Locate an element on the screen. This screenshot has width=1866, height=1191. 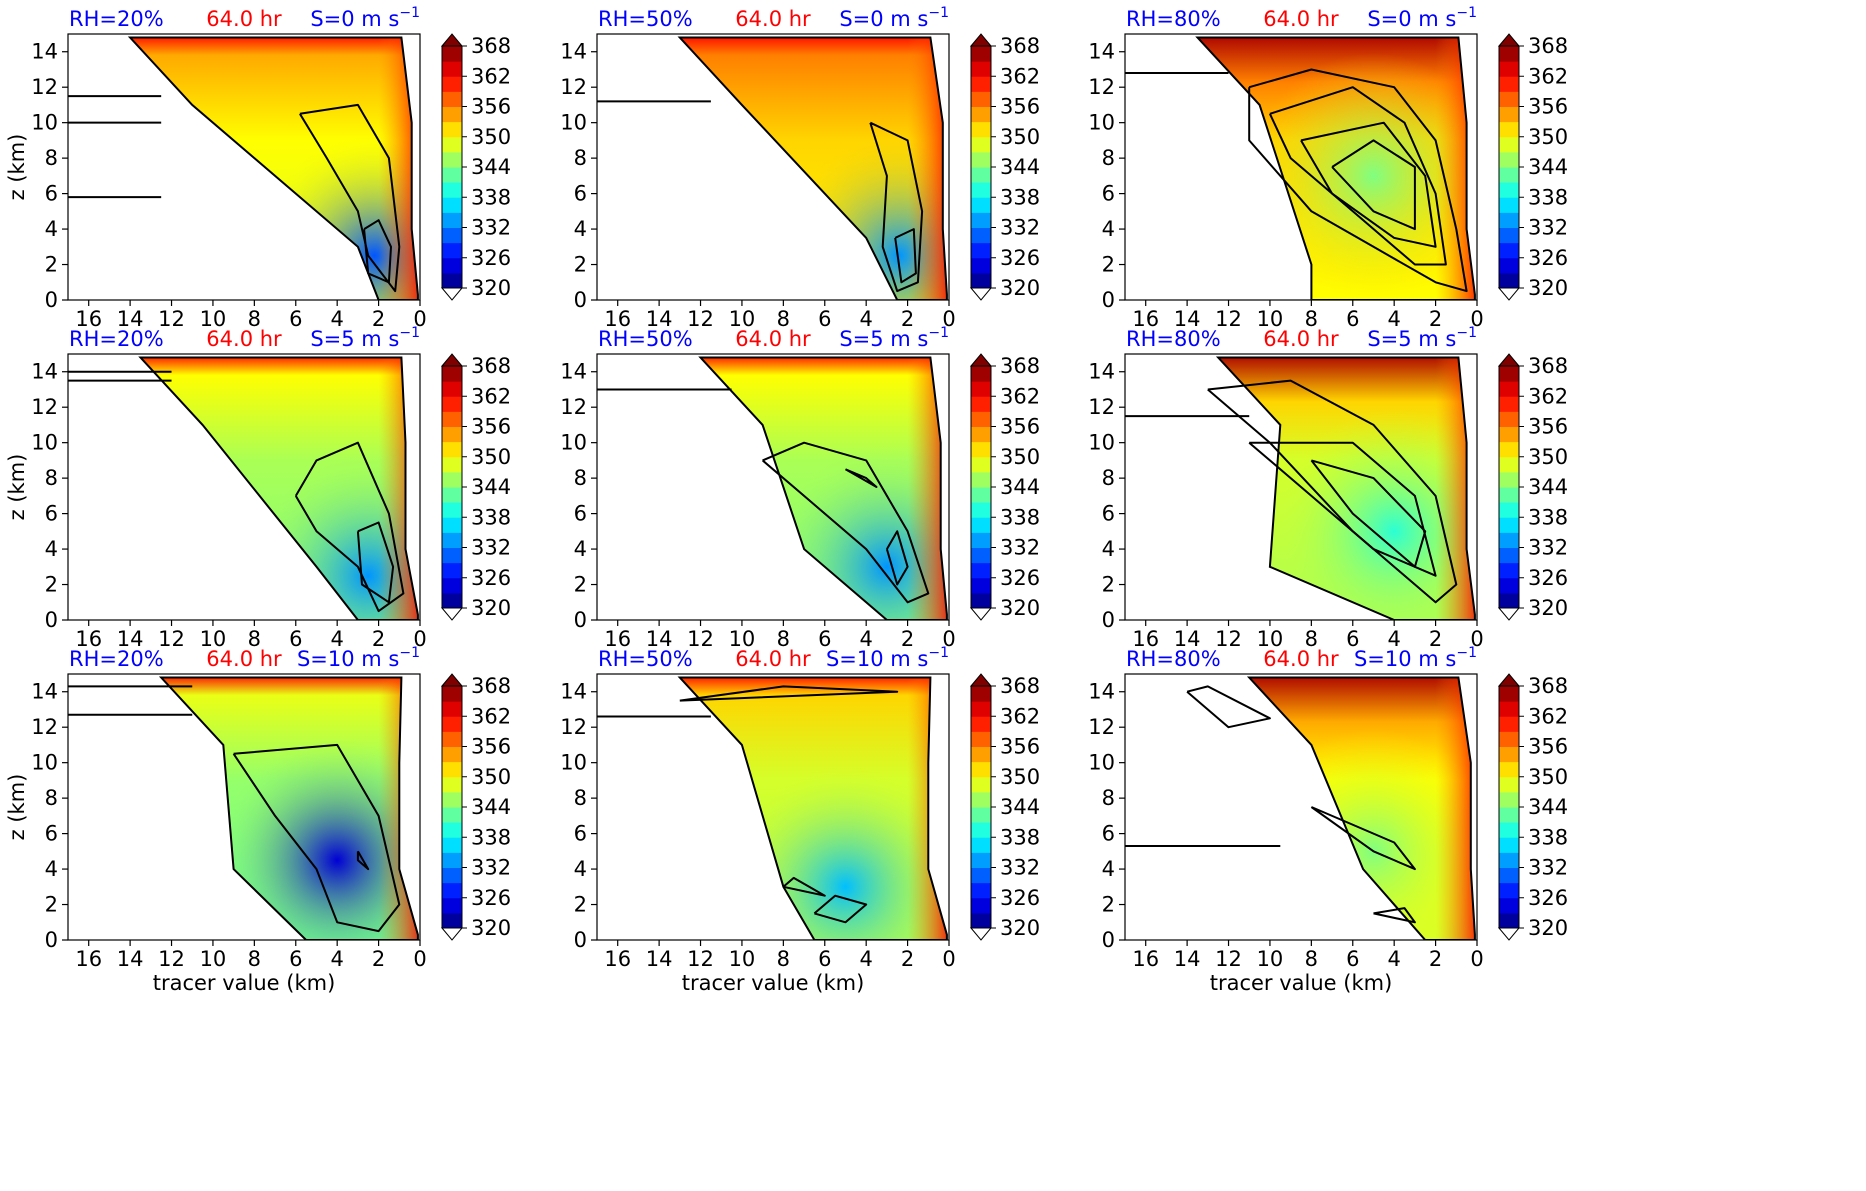
colorbar-tick-label: 332 is located at coordinates (1548, 548).